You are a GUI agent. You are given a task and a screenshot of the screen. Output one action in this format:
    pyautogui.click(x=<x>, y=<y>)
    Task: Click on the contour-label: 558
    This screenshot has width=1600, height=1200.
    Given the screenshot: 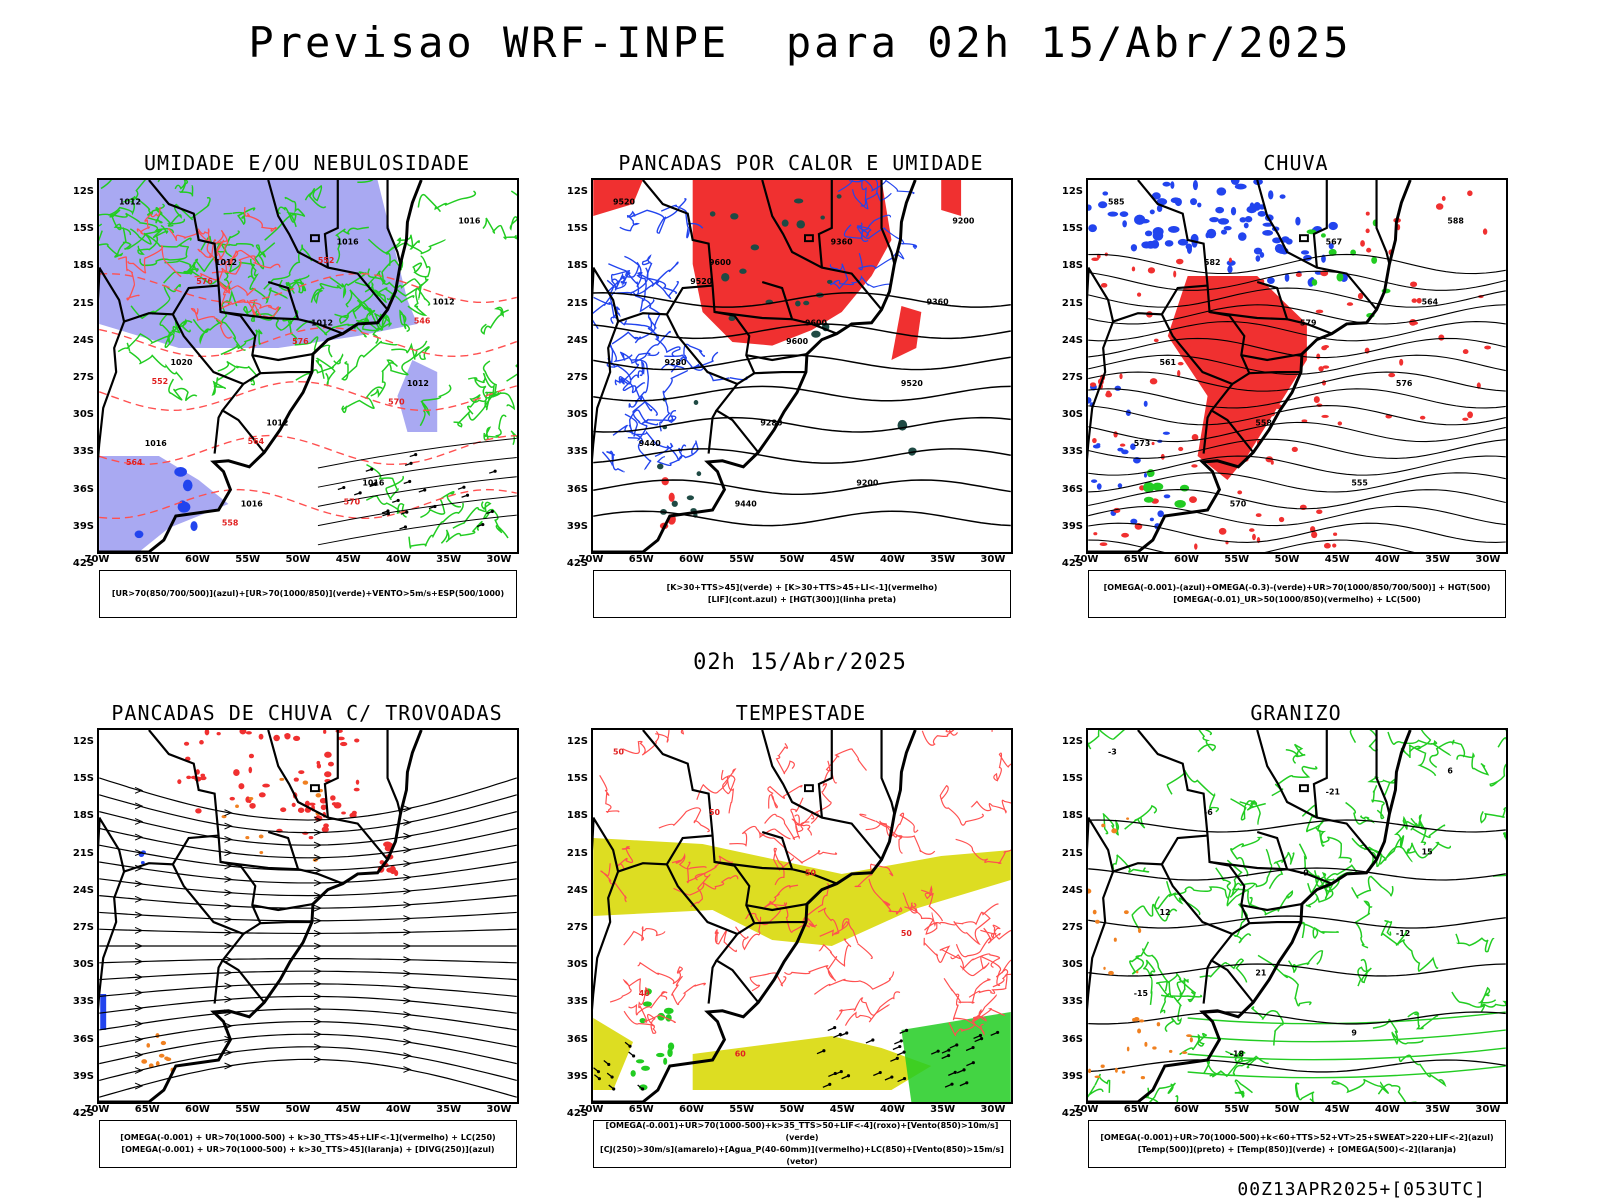 What is the action you would take?
    pyautogui.click(x=1263, y=422)
    